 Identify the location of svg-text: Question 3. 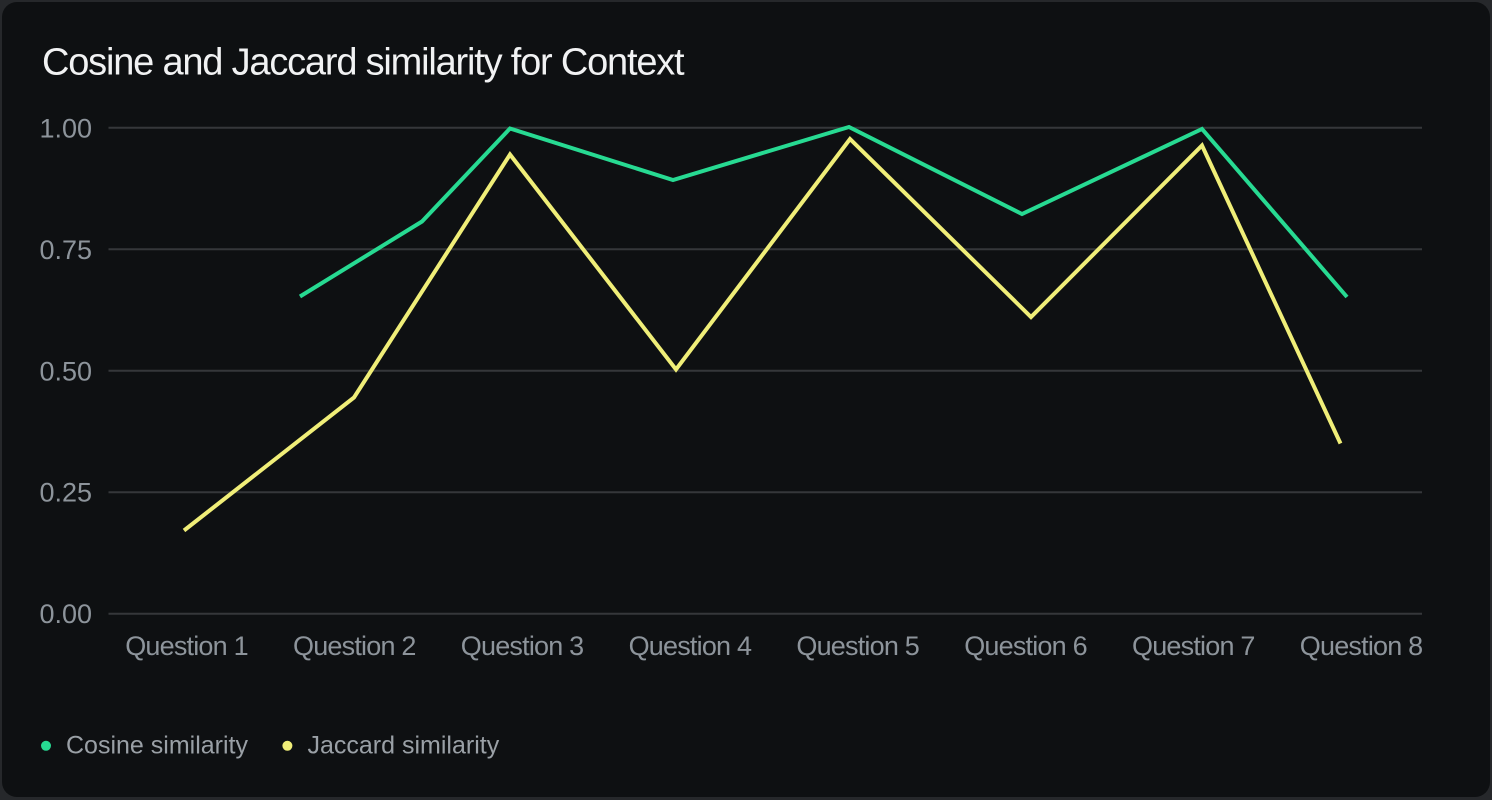
(522, 646).